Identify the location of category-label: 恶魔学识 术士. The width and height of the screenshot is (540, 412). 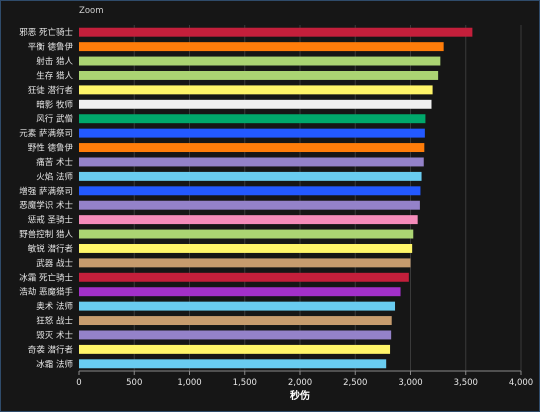
(46, 205).